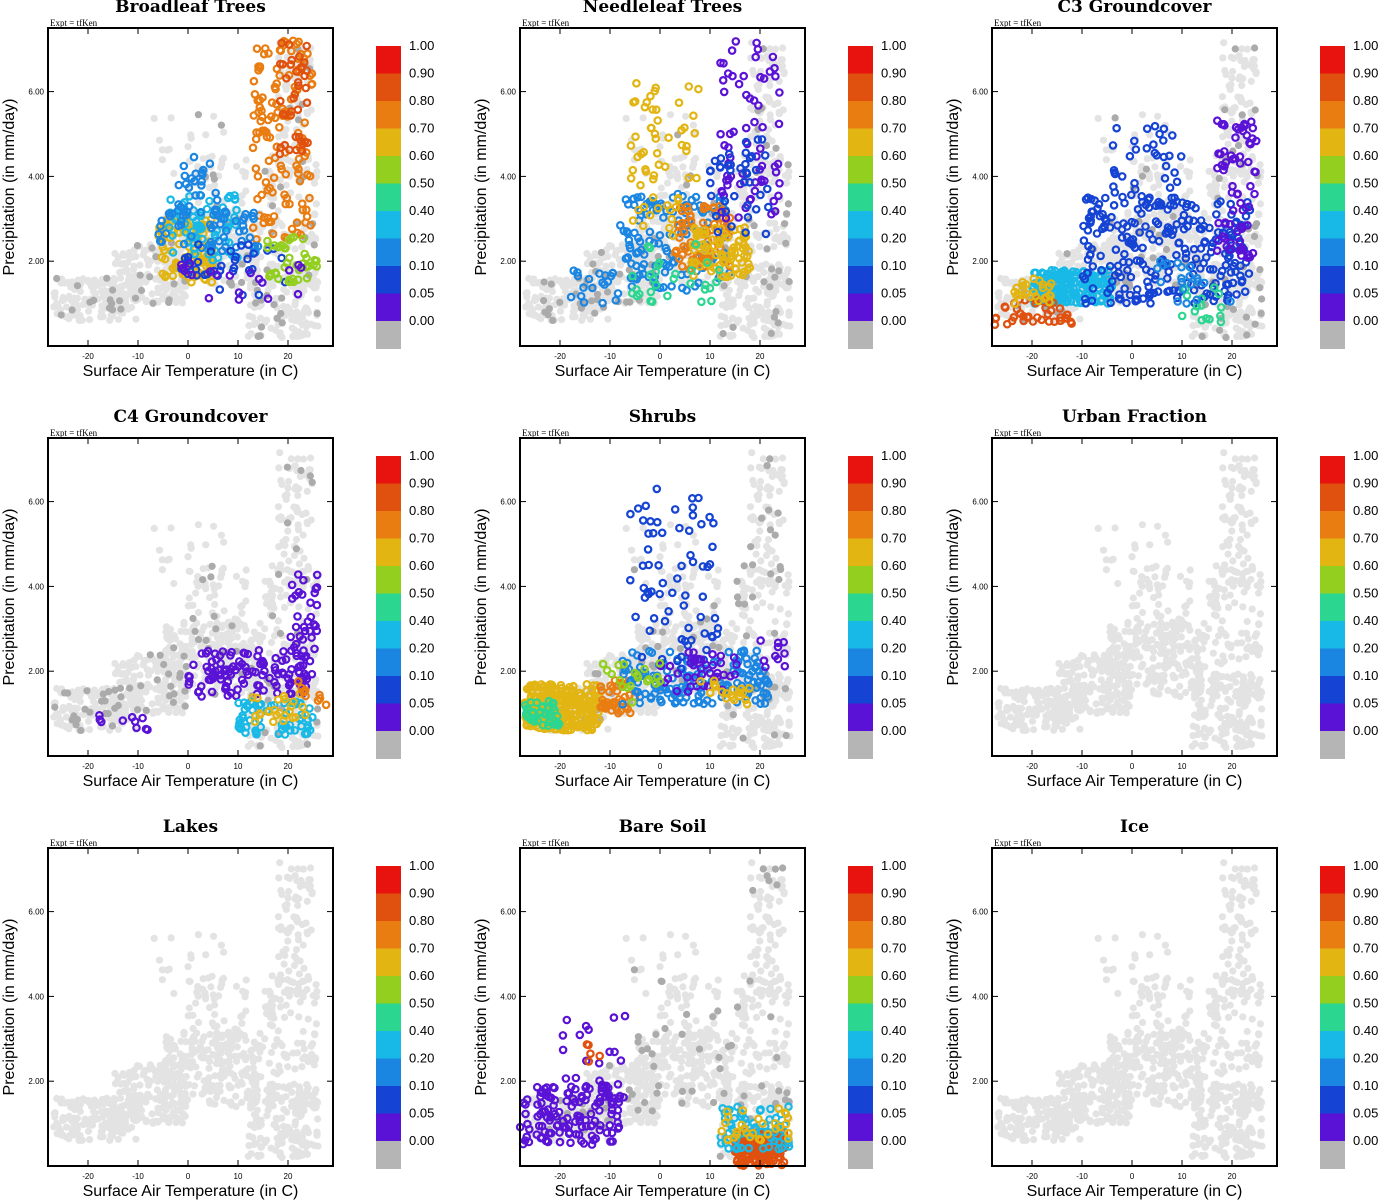 Image resolution: width=1378 pixels, height=1200 pixels. Describe the element at coordinates (36, 176) in the screenshot. I see `y-tick-label: 4.00` at that location.